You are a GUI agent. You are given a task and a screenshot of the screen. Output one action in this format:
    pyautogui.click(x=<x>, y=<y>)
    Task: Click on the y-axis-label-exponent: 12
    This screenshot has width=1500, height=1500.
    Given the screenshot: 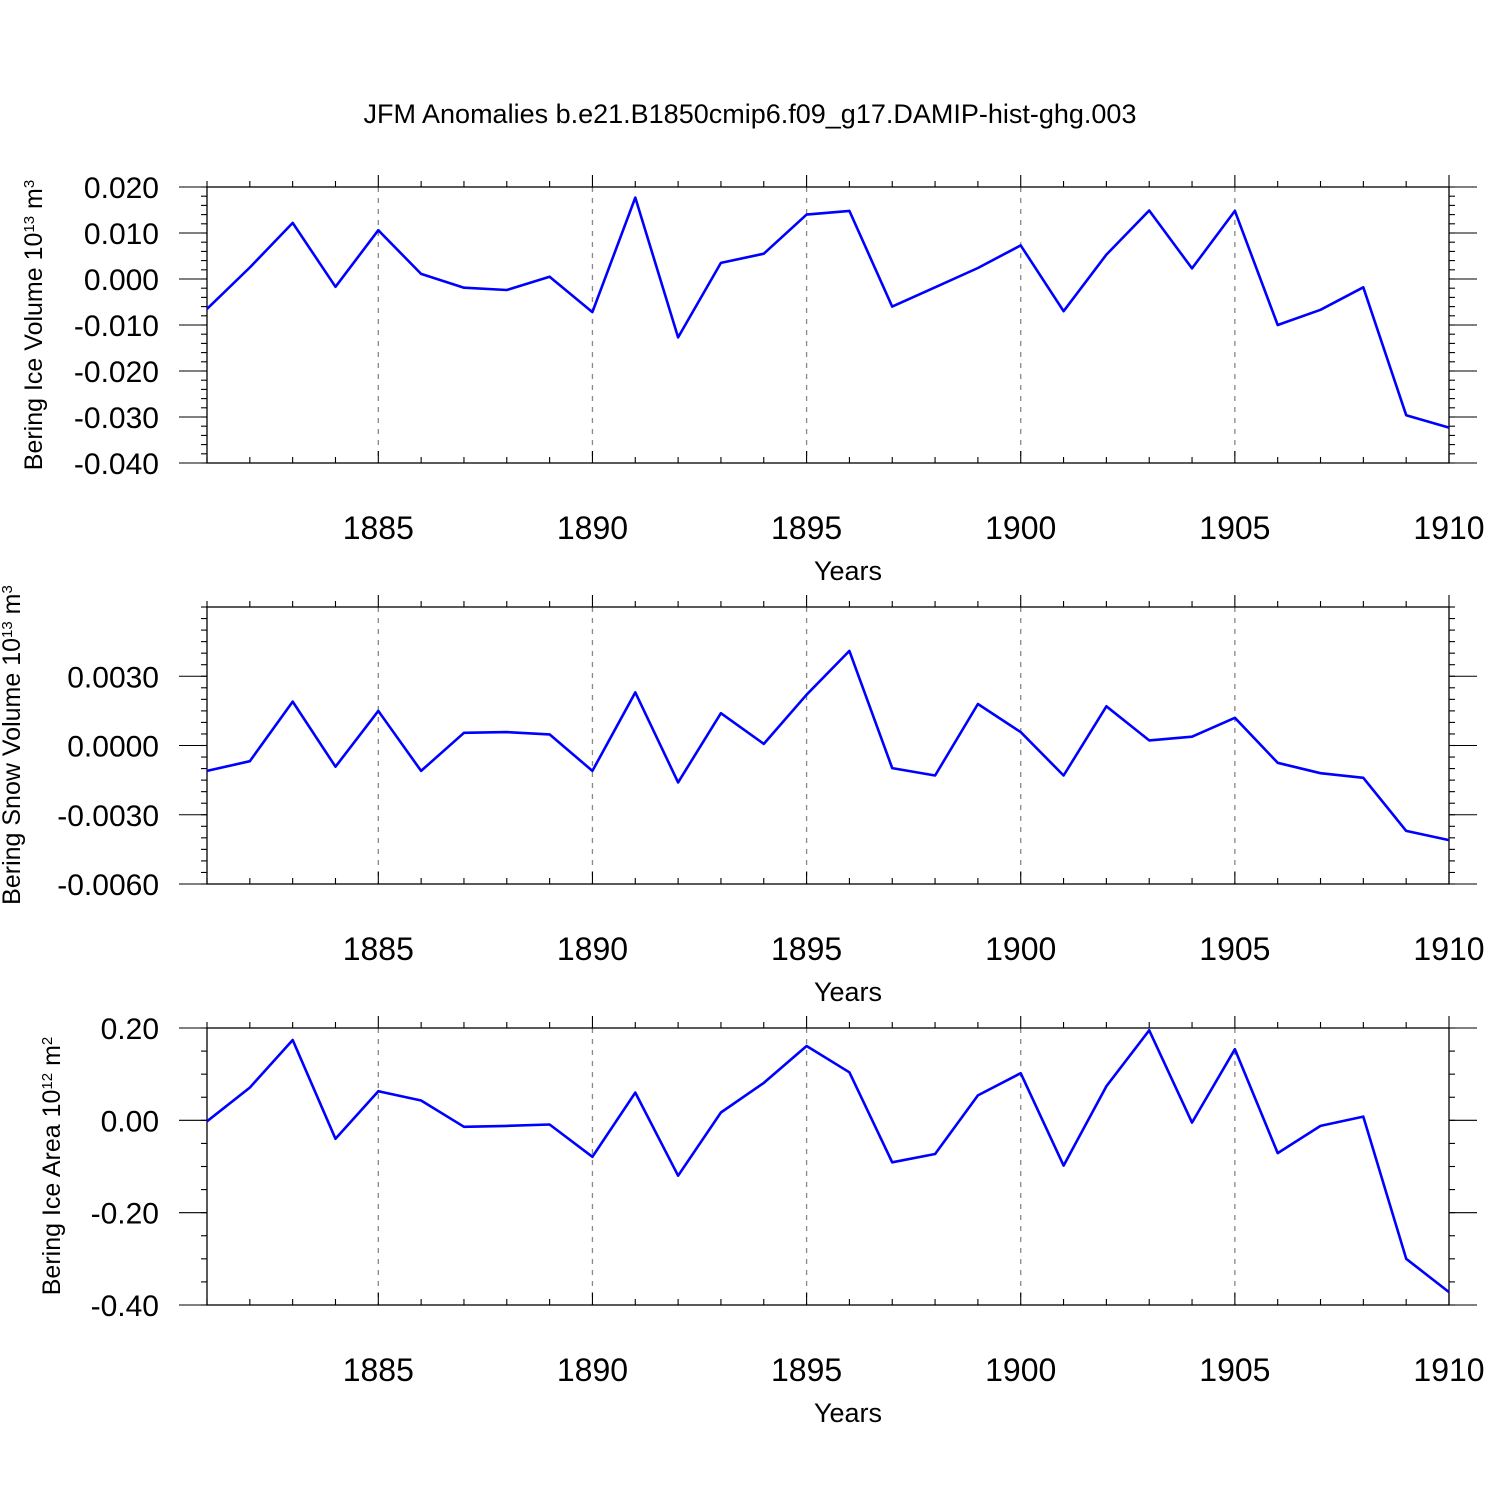 What is the action you would take?
    pyautogui.click(x=47, y=1081)
    